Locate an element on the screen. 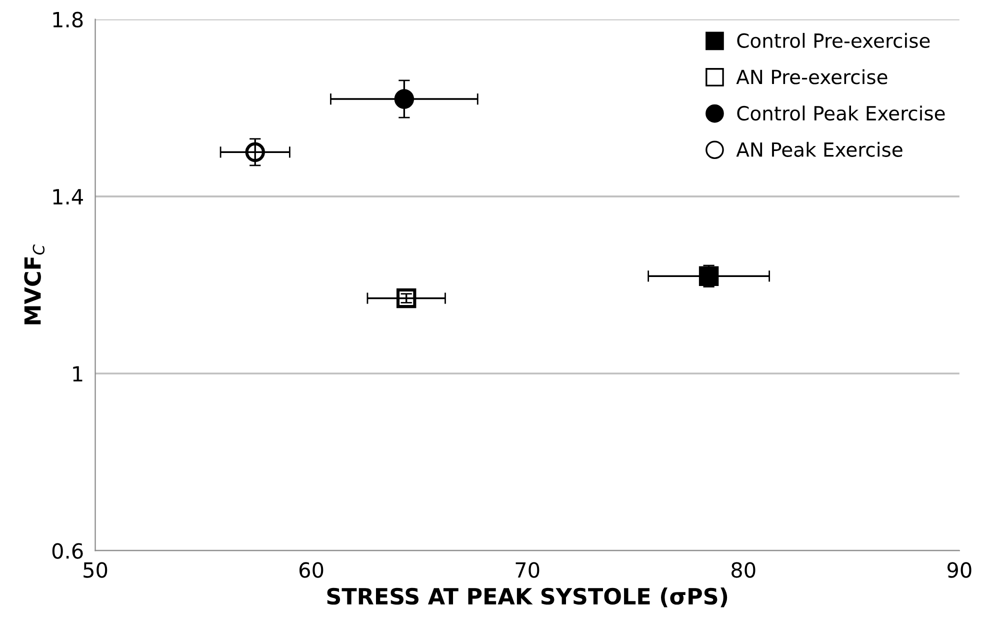  x-tick-label: 60 is located at coordinates (311, 570).